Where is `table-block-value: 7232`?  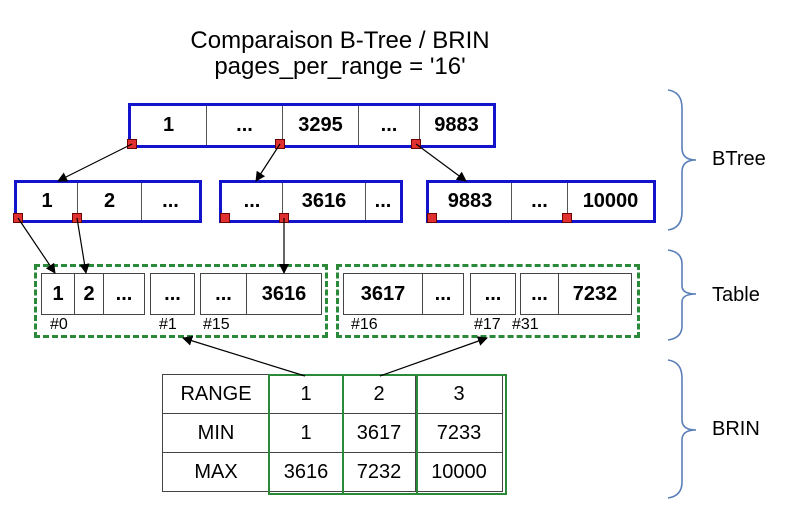 table-block-value: 7232 is located at coordinates (594, 294).